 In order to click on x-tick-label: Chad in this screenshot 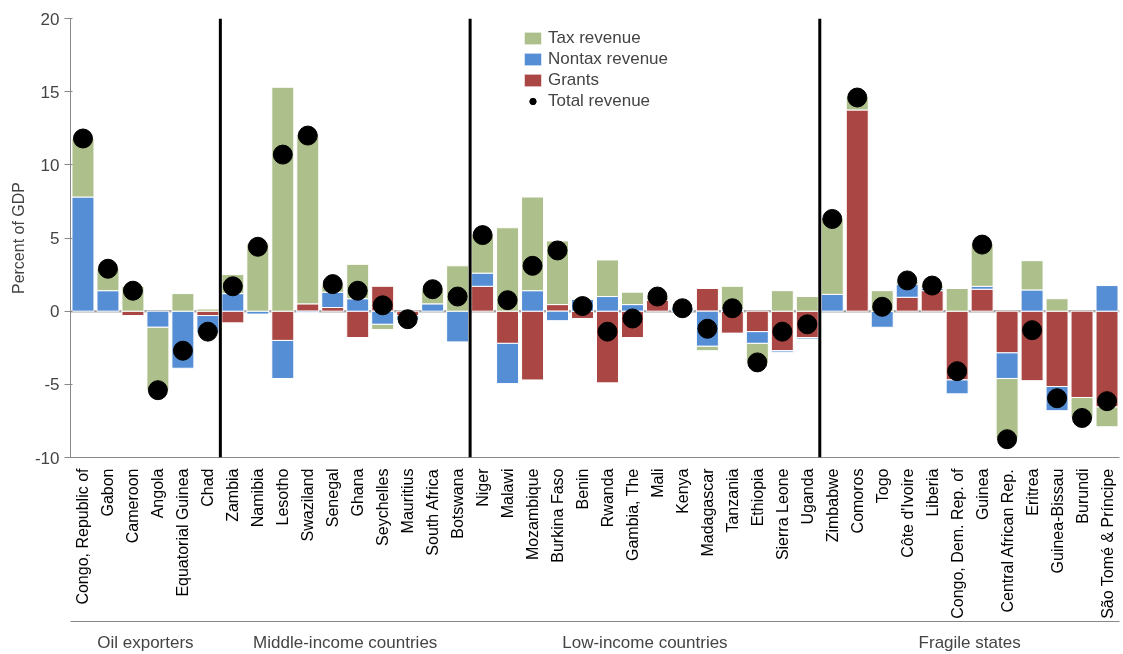, I will do `click(208, 487)`.